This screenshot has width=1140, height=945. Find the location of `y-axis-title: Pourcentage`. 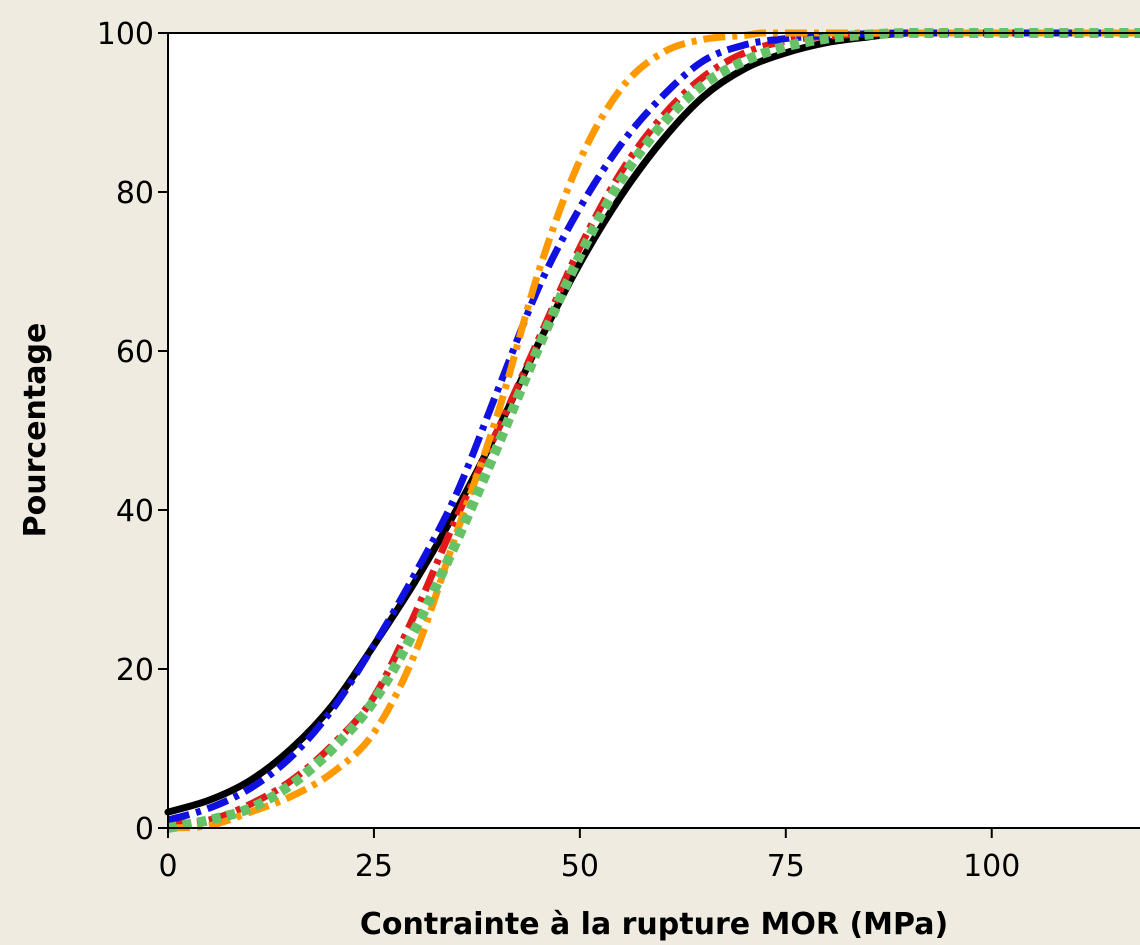

y-axis-title: Pourcentage is located at coordinates (35, 430).